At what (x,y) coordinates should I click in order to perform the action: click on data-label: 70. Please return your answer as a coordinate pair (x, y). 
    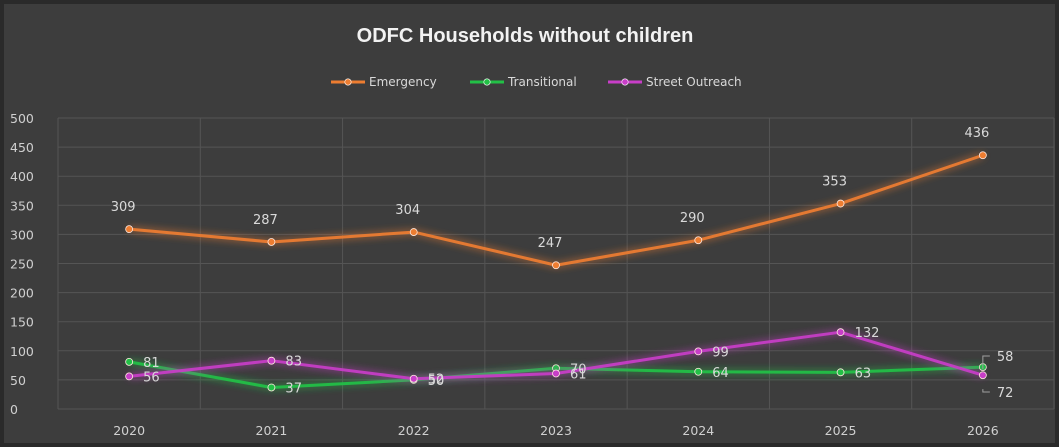
    Looking at the image, I should click on (578, 369).